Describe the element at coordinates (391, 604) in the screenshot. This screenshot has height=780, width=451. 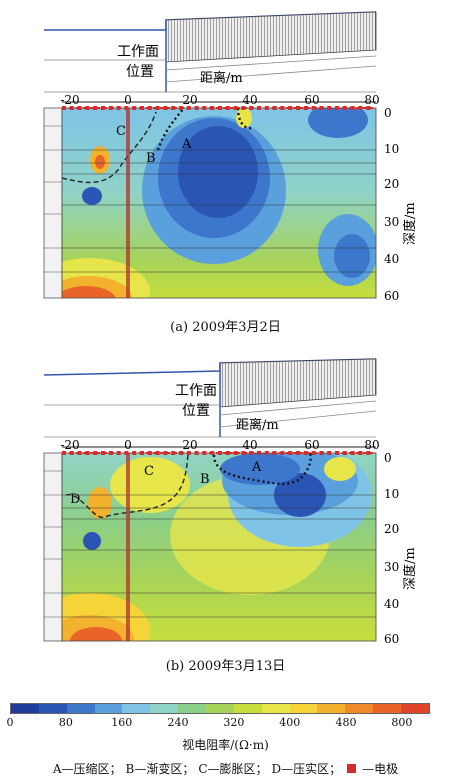
I see `y-tick-label: 40` at that location.